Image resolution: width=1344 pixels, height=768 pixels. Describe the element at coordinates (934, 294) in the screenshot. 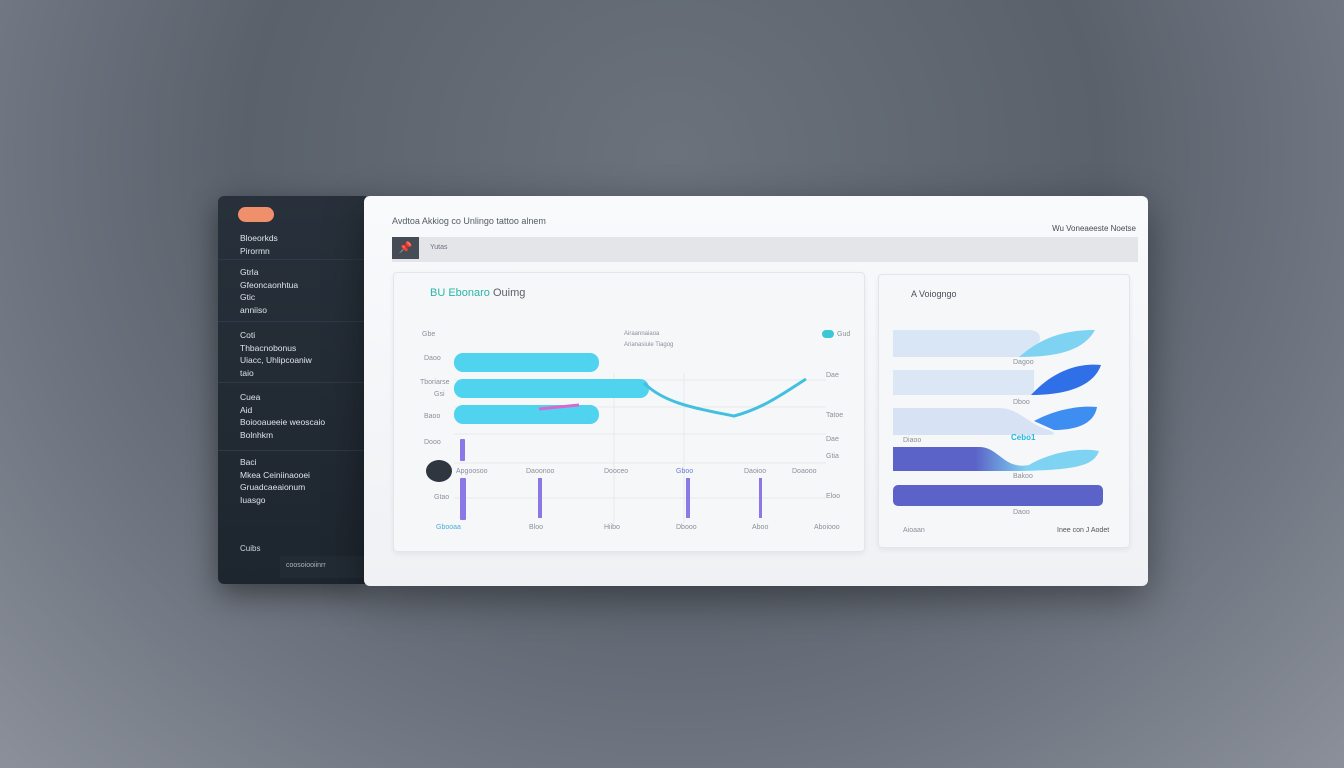

I see `card-title: A Voiogngo` at that location.